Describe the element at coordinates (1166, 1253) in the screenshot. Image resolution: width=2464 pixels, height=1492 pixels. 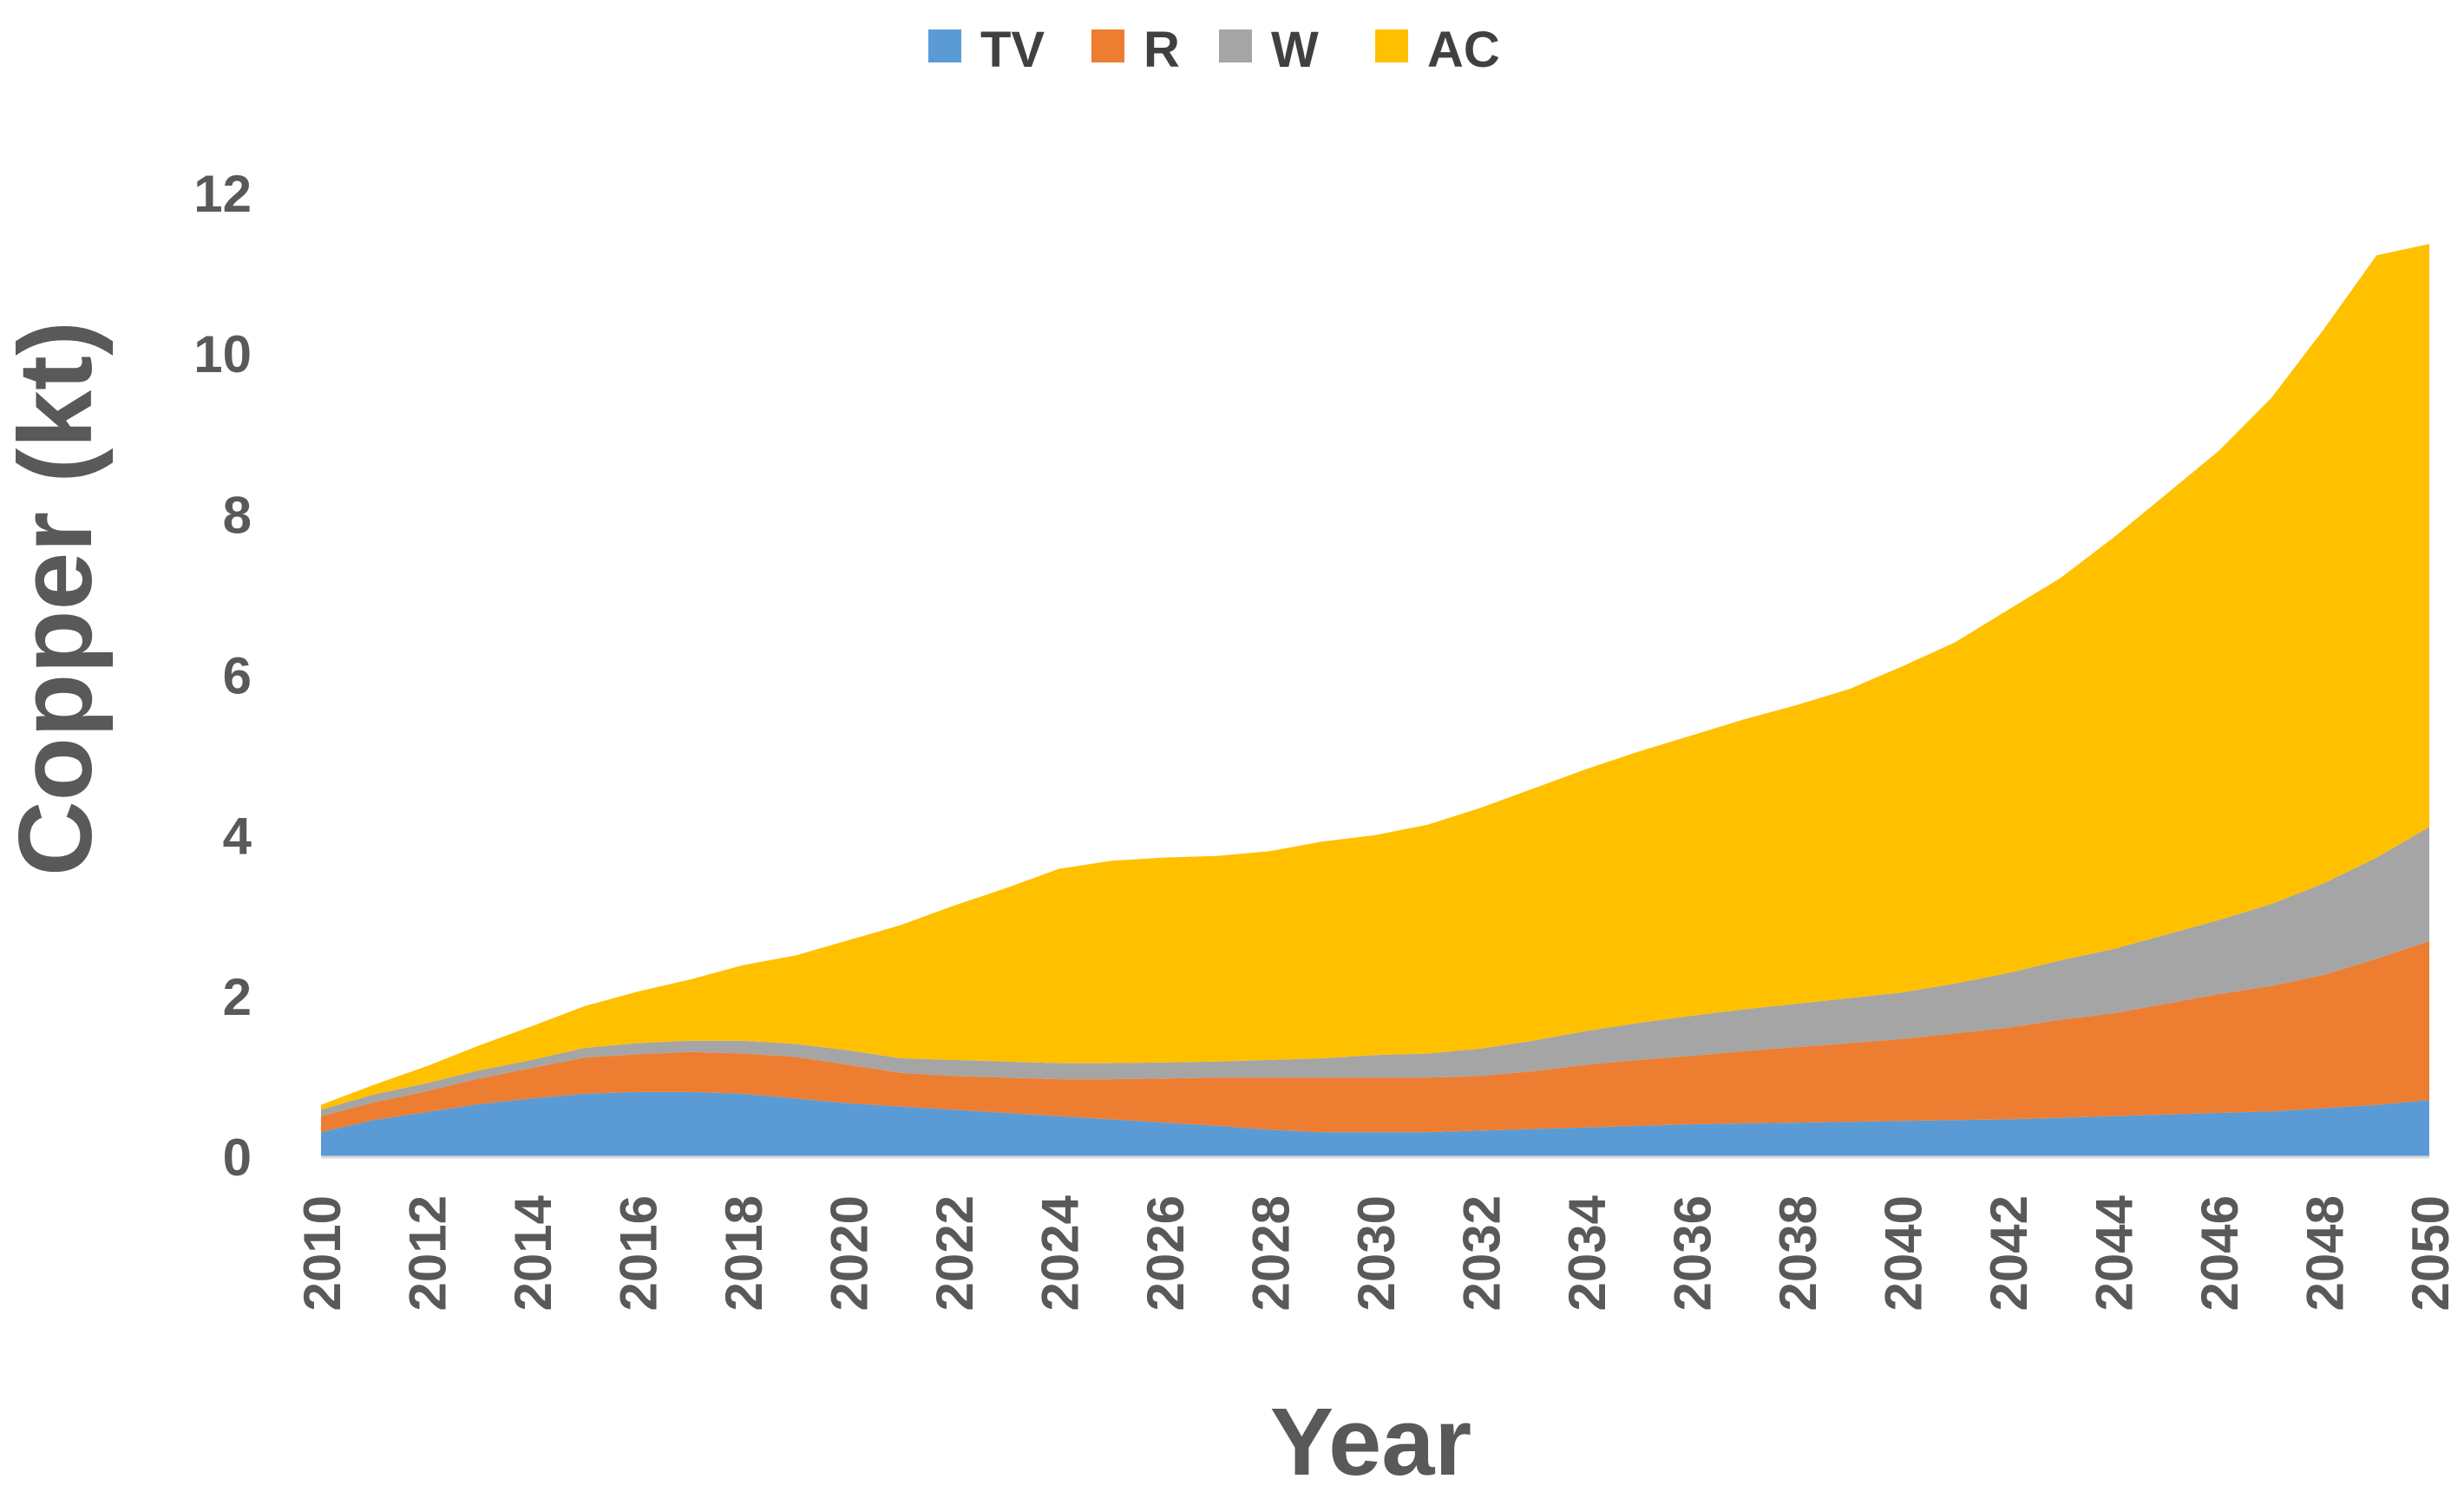
I see `x-tick-label: 2026` at that location.